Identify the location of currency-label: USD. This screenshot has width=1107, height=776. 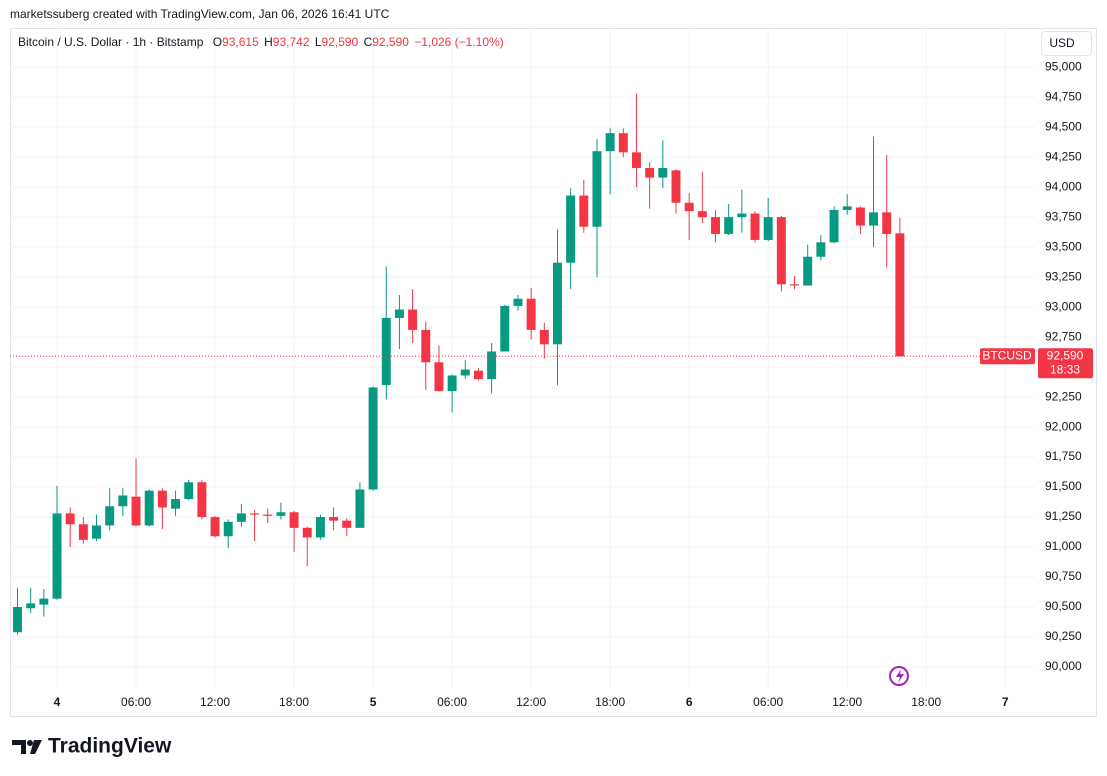
(1062, 43).